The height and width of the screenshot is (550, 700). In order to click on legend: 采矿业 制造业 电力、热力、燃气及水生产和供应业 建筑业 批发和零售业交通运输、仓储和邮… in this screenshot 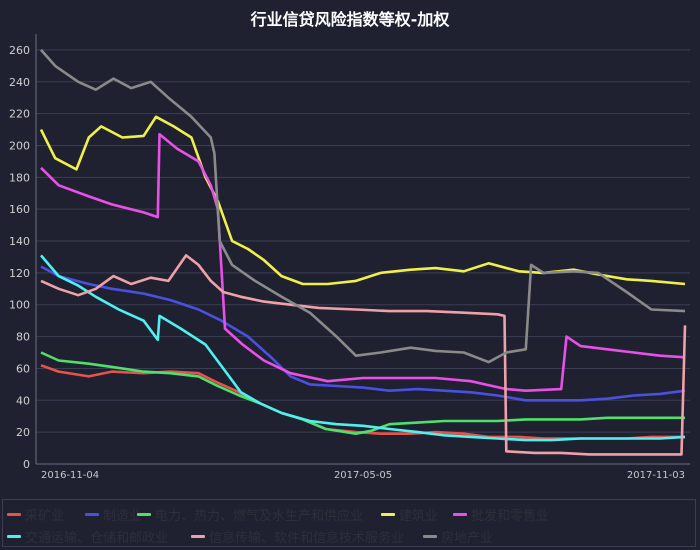, I will do `click(349, 523)`.